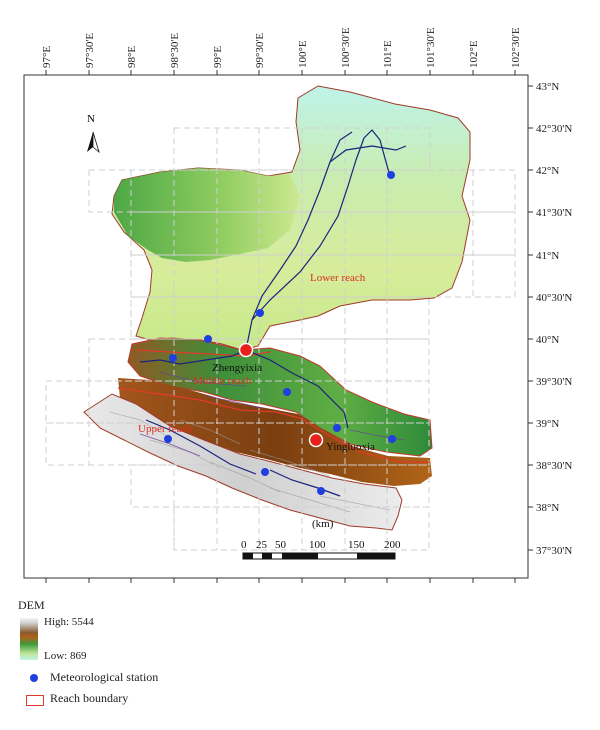 The width and height of the screenshot is (600, 730). Describe the element at coordinates (262, 545) in the screenshot. I see `scale-label: 25` at that location.